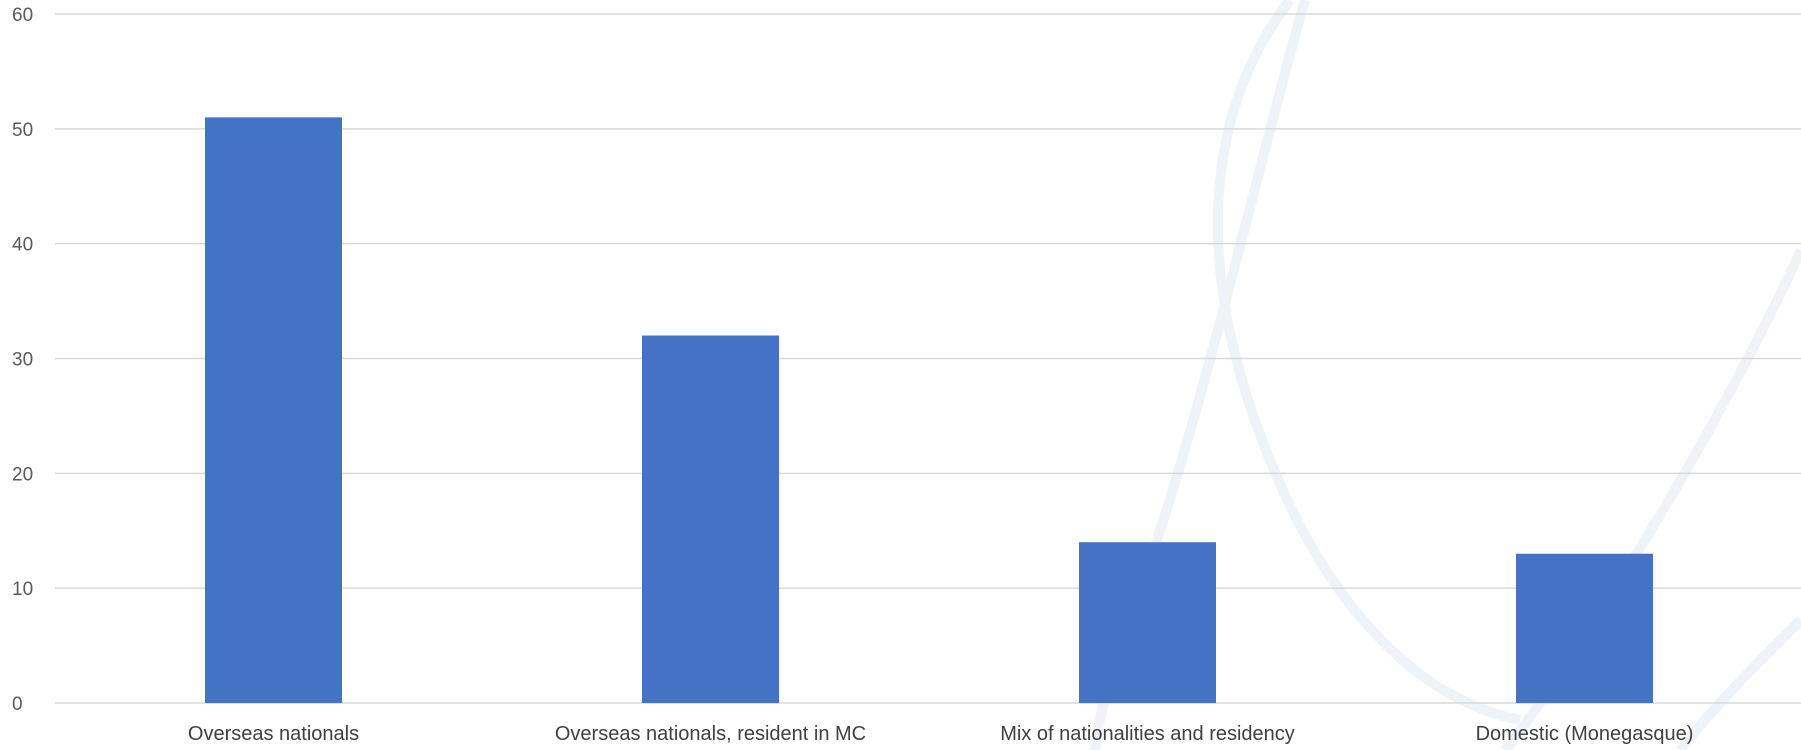 This screenshot has height=750, width=1801. I want to click on y-tick-label: 60, so click(22, 15).